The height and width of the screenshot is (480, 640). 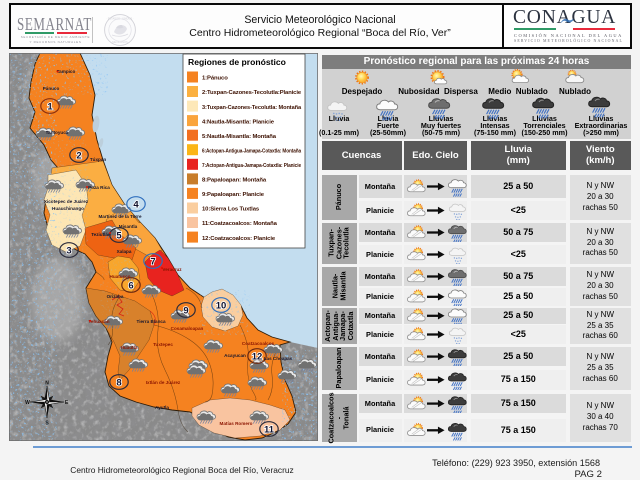 I want to click on svg-text: 6, so click(x=130, y=285).